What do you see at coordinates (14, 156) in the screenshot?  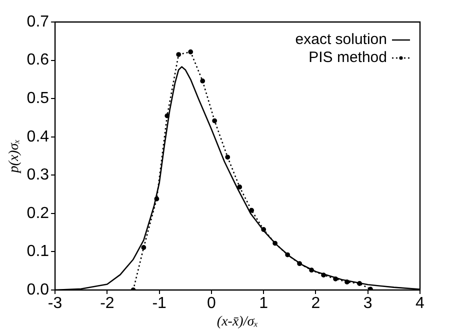 I see `y-axis-title: p(x)σₓ` at bounding box center [14, 156].